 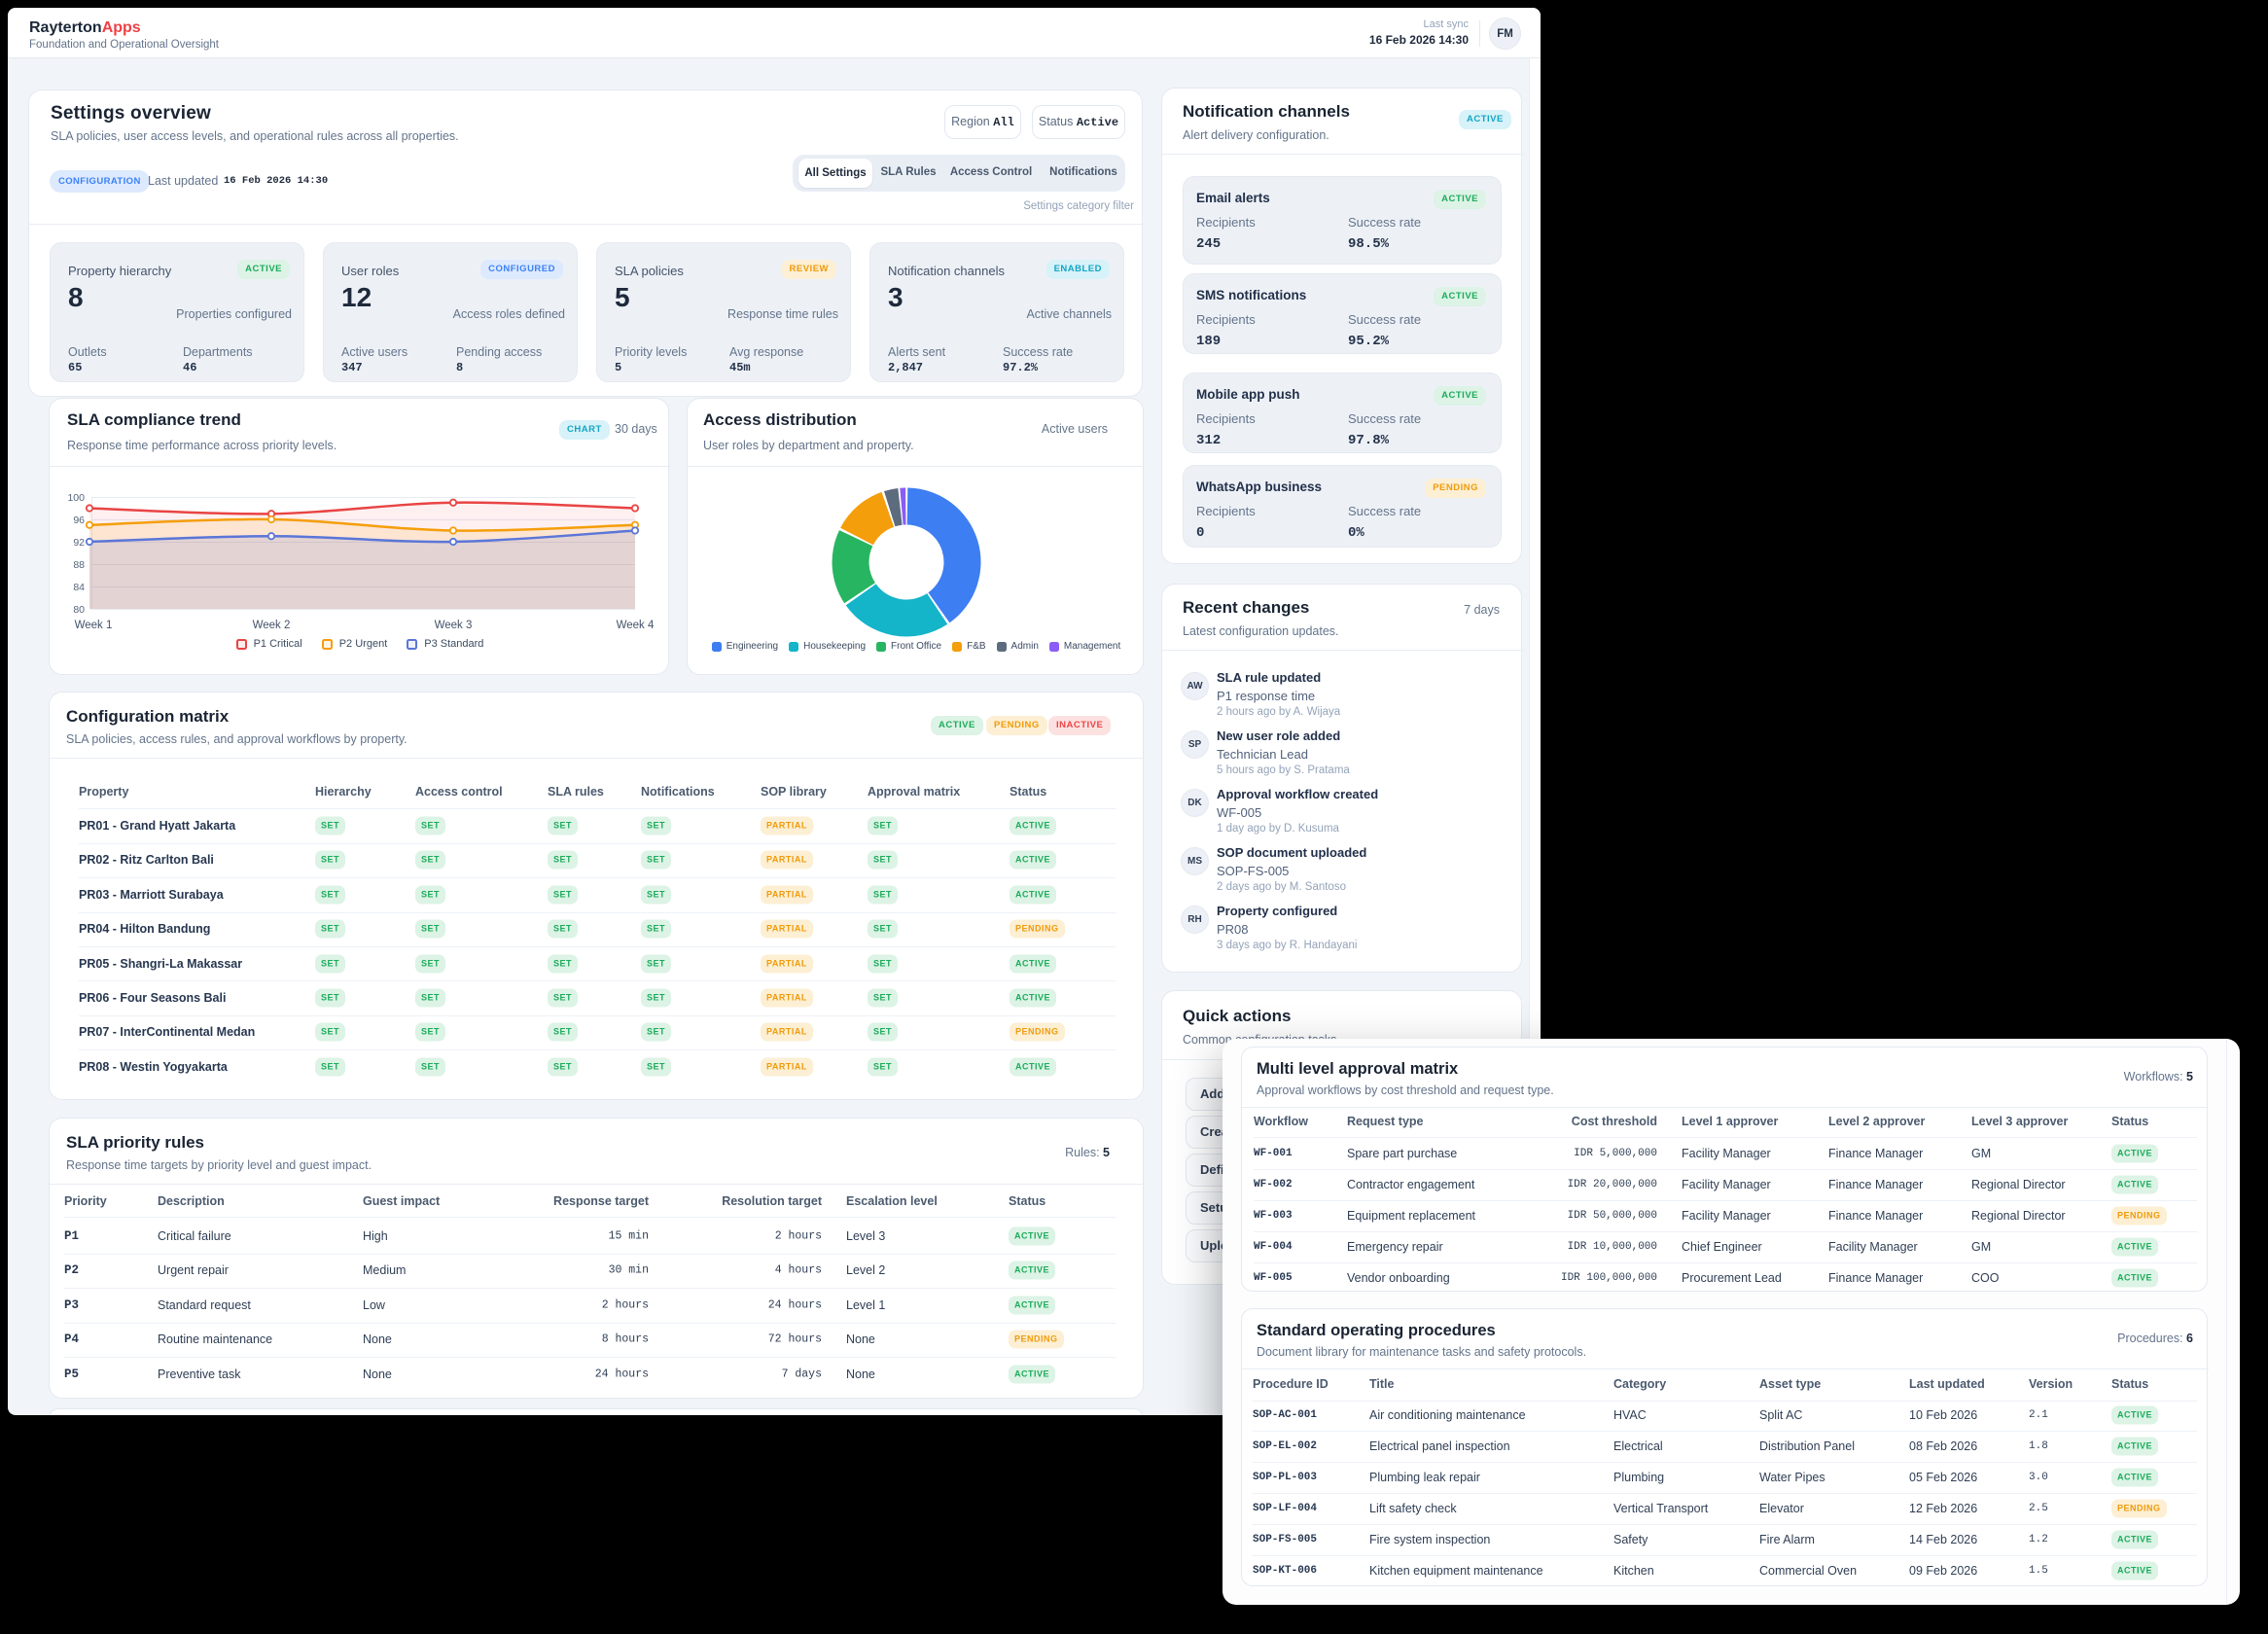 What do you see at coordinates (272, 625) in the screenshot?
I see `svg-text: Week 2` at bounding box center [272, 625].